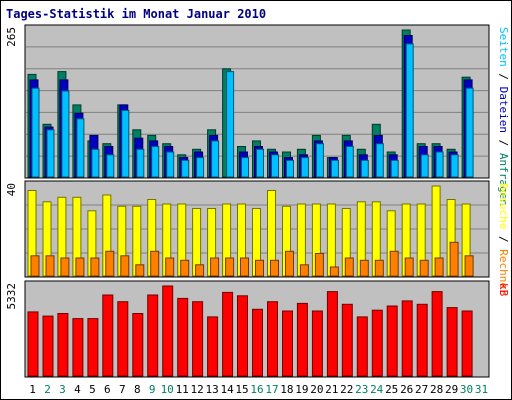  Describe the element at coordinates (271, 389) in the screenshot. I see `day-label: 17` at that location.